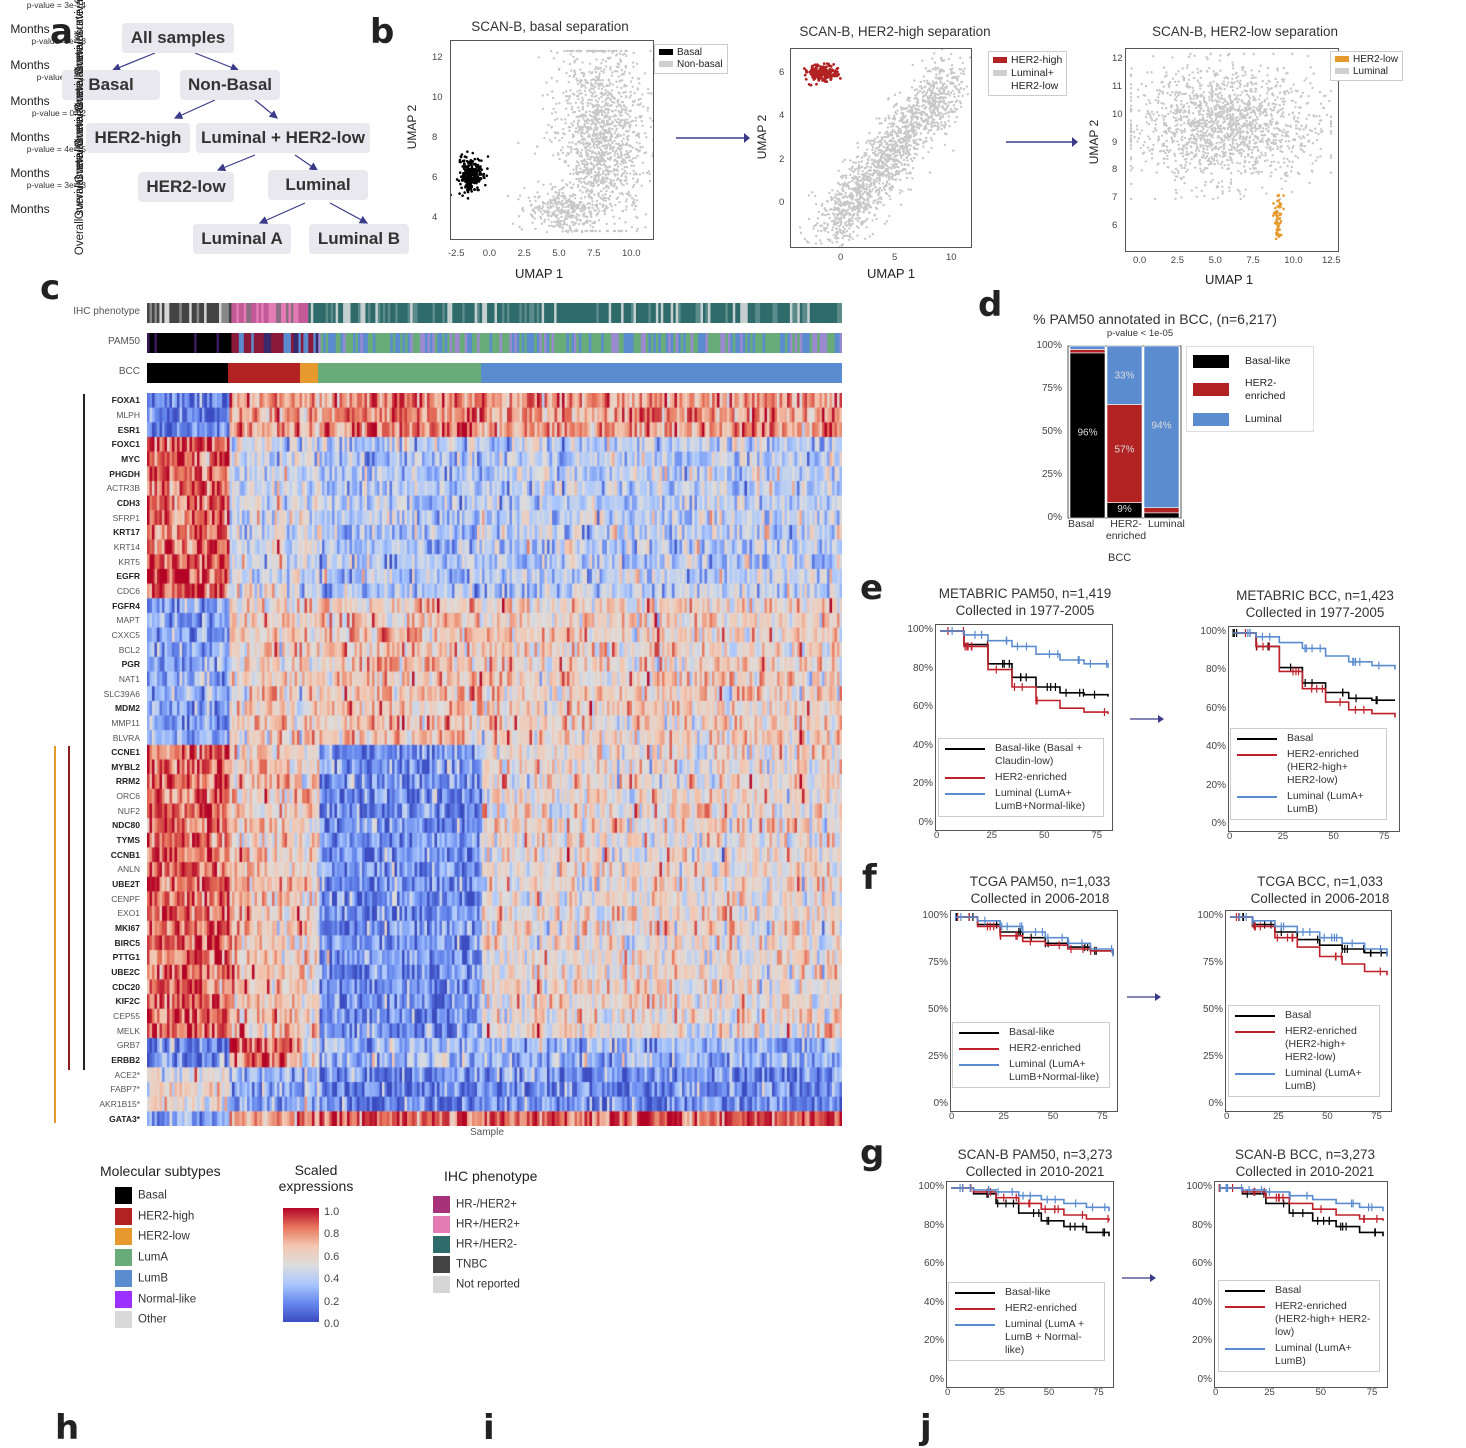  What do you see at coordinates (833, 74) in the screenshot?
I see `umap-point-her2high` at bounding box center [833, 74].